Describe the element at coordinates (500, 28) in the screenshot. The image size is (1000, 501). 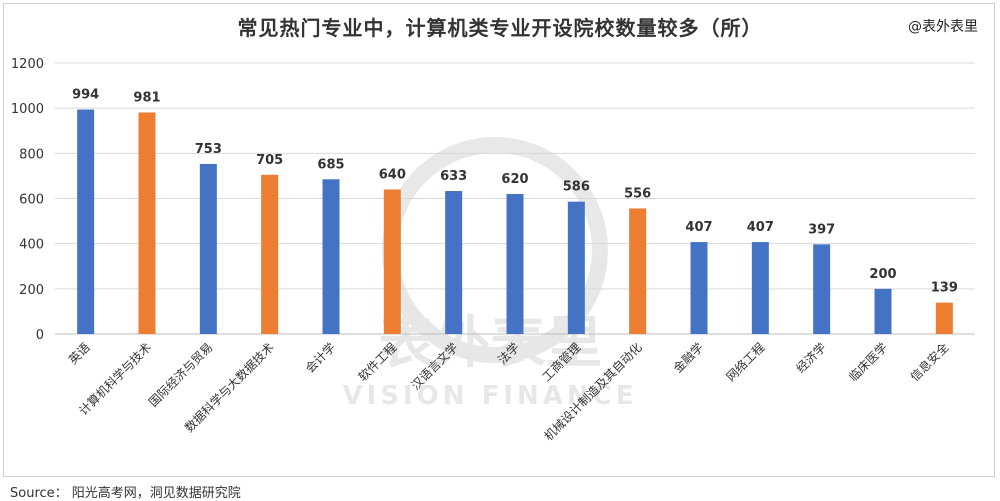
I see `chart-title: 常见热门专业中，计算机类专业开设院校数量较多（所）` at that location.